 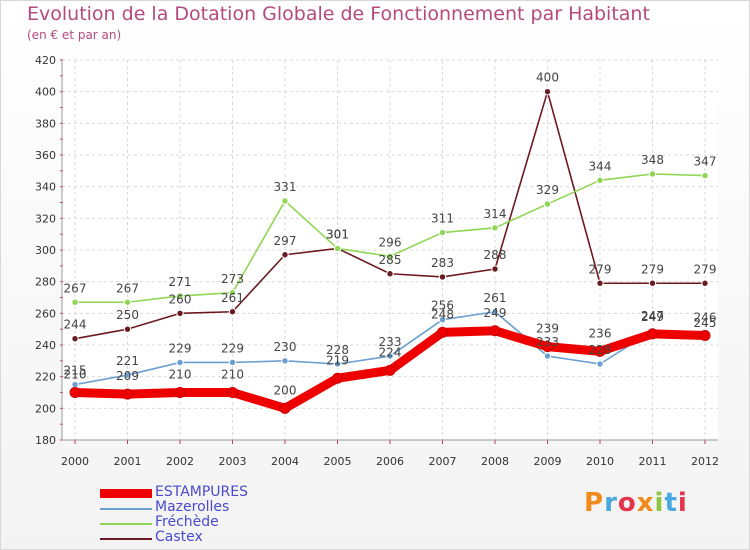 What do you see at coordinates (179, 537) in the screenshot?
I see `legend-label-castex: Castex` at bounding box center [179, 537].